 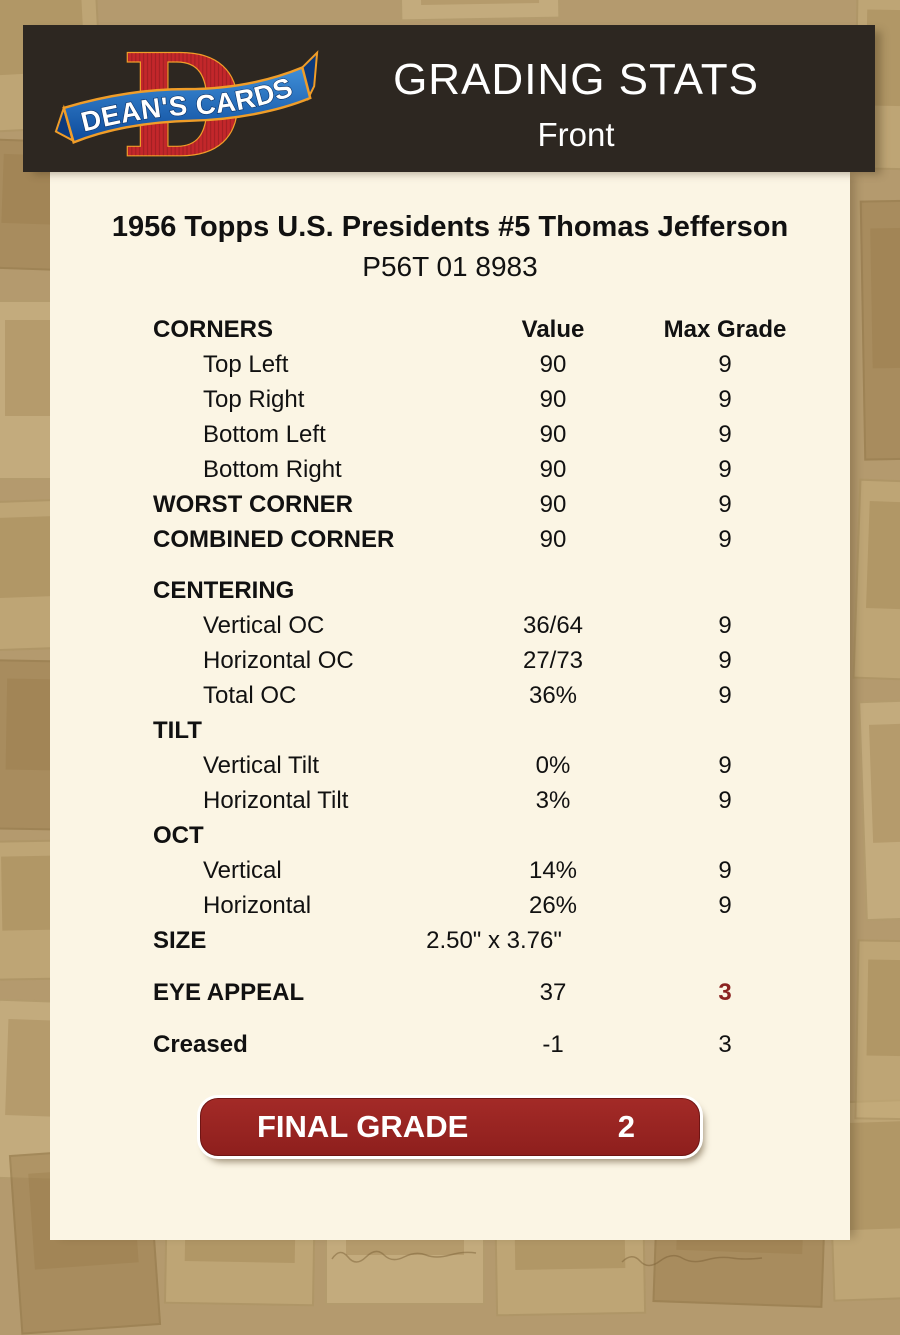 What do you see at coordinates (450, 469) in the screenshot?
I see `table-row-bottom-right: Bottom Right 90 9` at bounding box center [450, 469].